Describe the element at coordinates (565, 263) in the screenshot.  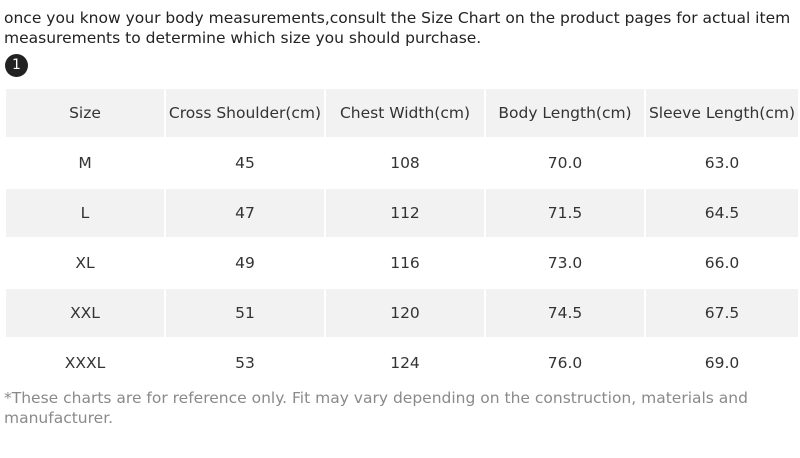
I see `table-cell: 73.0` at that location.